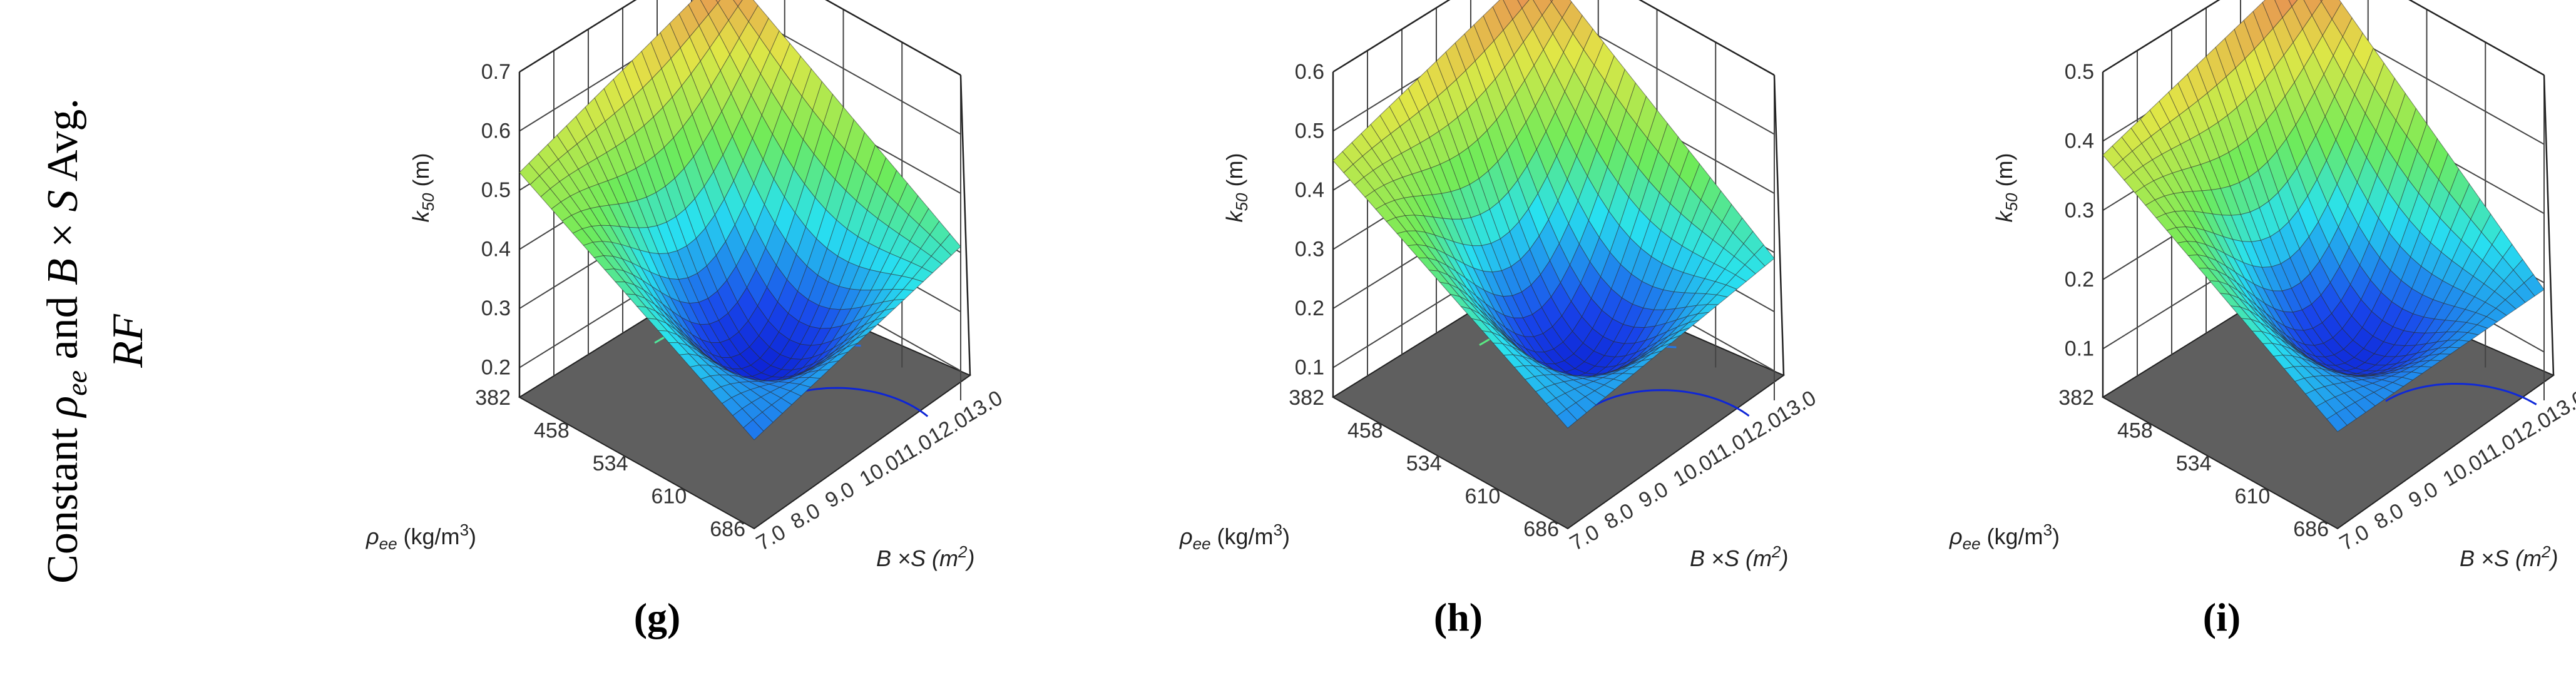 The height and width of the screenshot is (685, 2576). What do you see at coordinates (2423, 495) in the screenshot?
I see `bs-tick-label-i-2: 9.0` at bounding box center [2423, 495].